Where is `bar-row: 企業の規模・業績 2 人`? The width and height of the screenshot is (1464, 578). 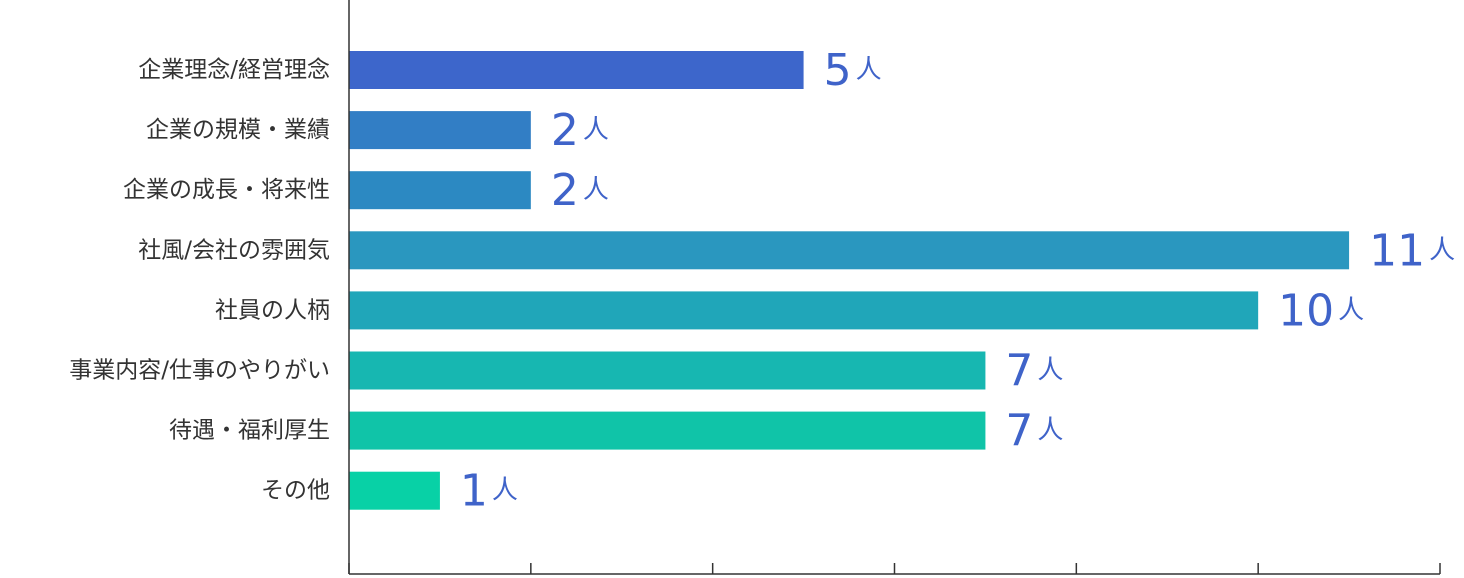
bar-row: 企業の規模・業績 2 人 is located at coordinates (377, 130).